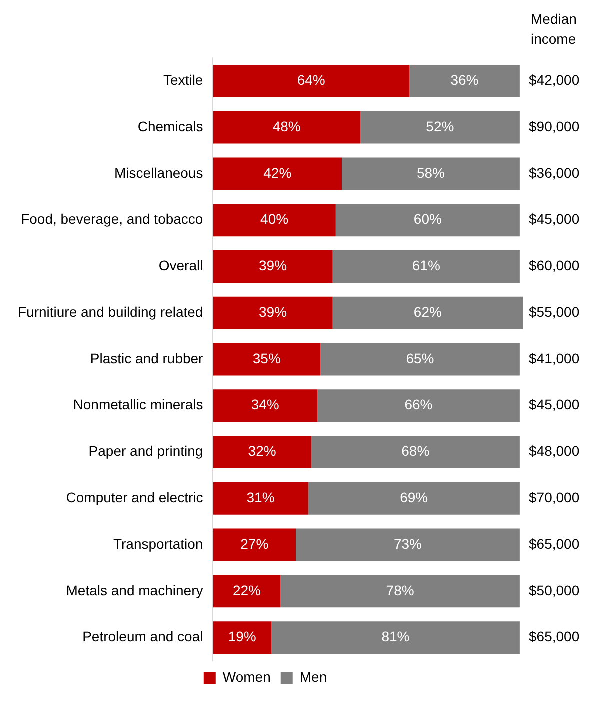 The image size is (603, 703). Describe the element at coordinates (554, 126) in the screenshot. I see `text: $90,000` at that location.